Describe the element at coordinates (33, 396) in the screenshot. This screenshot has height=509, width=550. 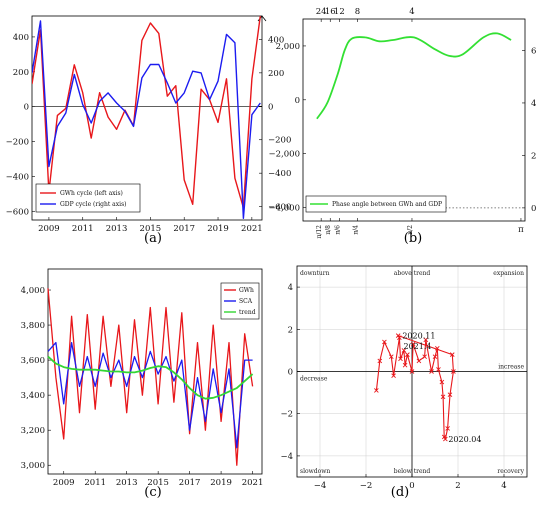
I see `y-tick-label: 3,400` at that location.